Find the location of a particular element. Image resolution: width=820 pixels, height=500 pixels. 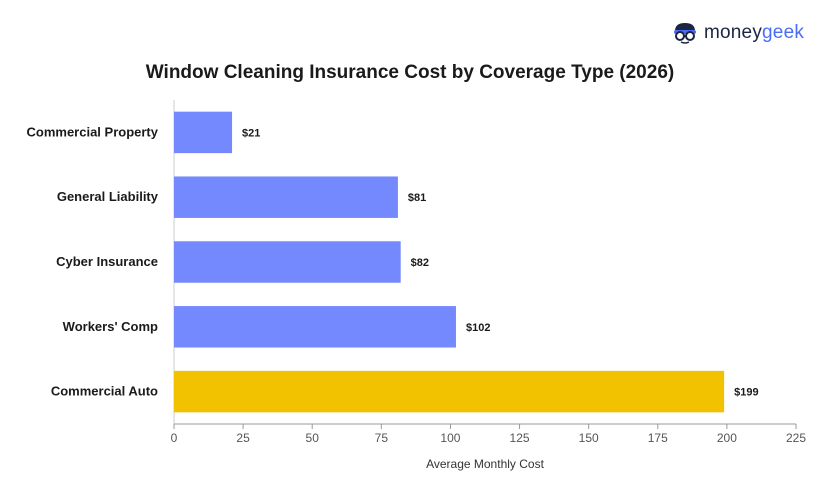

x-tick-label: 150 is located at coordinates (589, 438).